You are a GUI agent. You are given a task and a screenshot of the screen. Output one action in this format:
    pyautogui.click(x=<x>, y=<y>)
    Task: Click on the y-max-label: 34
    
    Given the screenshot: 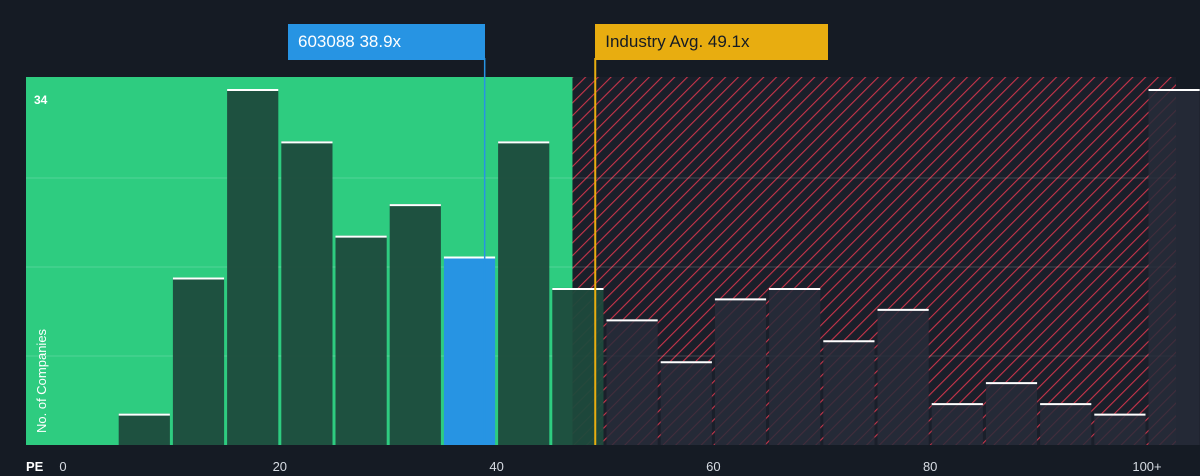 What is the action you would take?
    pyautogui.click(x=41, y=100)
    